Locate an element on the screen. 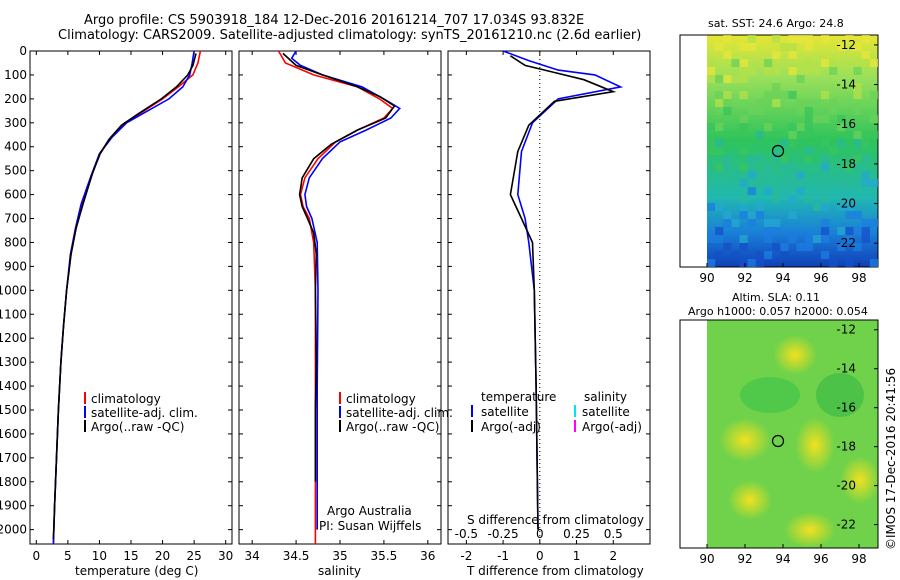 The height and width of the screenshot is (580, 900). x-tick-label: 2 is located at coordinates (613, 556).